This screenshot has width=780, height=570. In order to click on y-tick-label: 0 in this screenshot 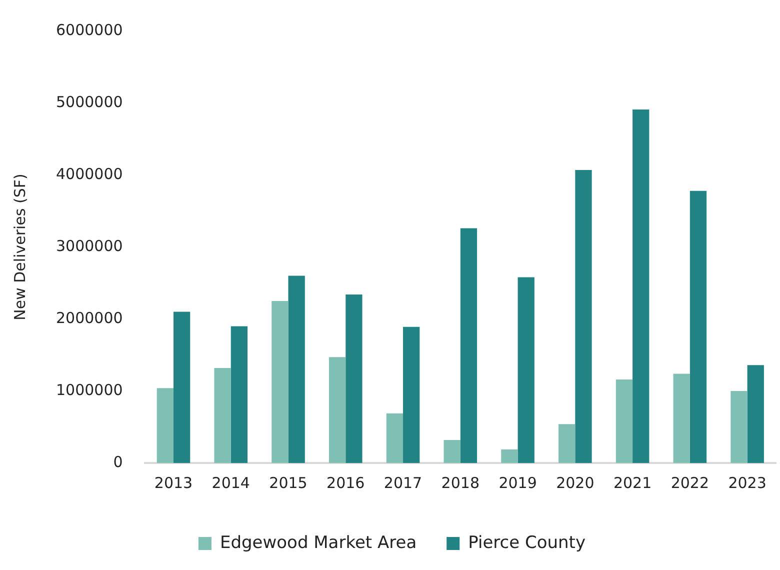, I will do `click(118, 461)`.